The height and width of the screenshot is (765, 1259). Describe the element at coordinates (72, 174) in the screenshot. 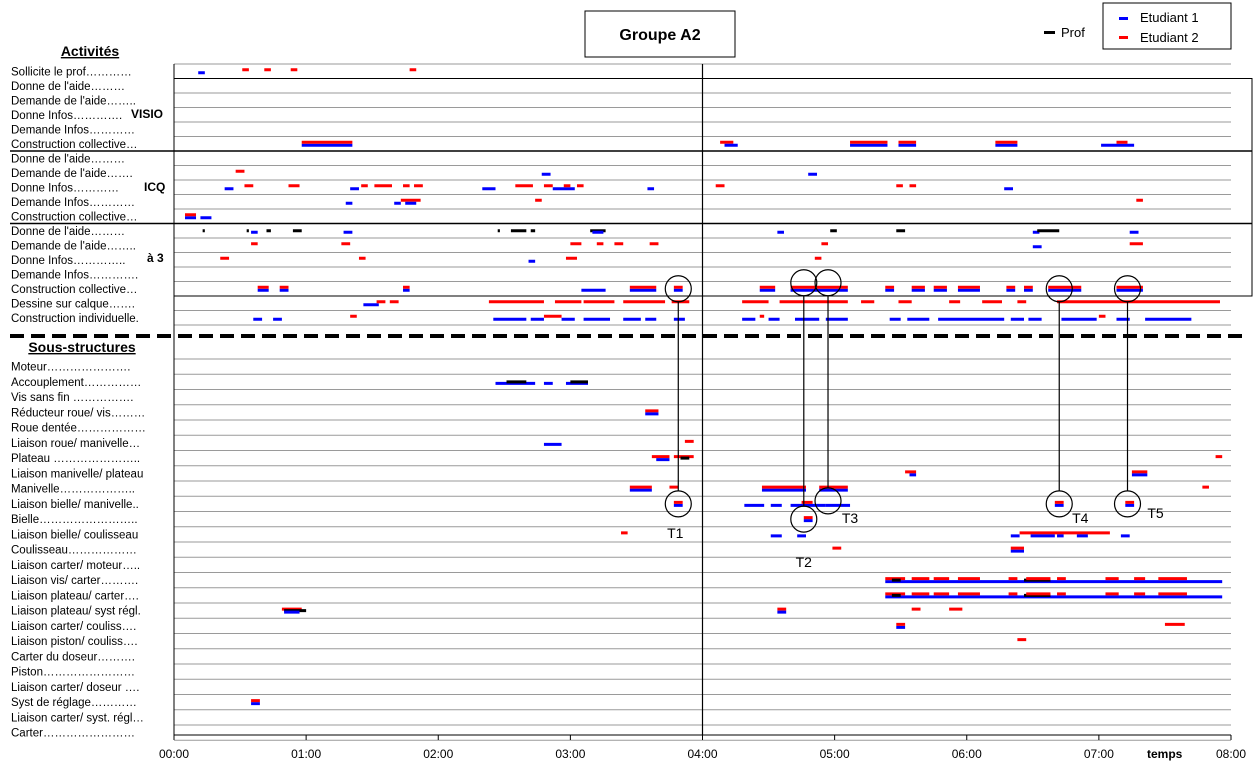

I see `activity-row-label: Demande de l'aide…….` at that location.